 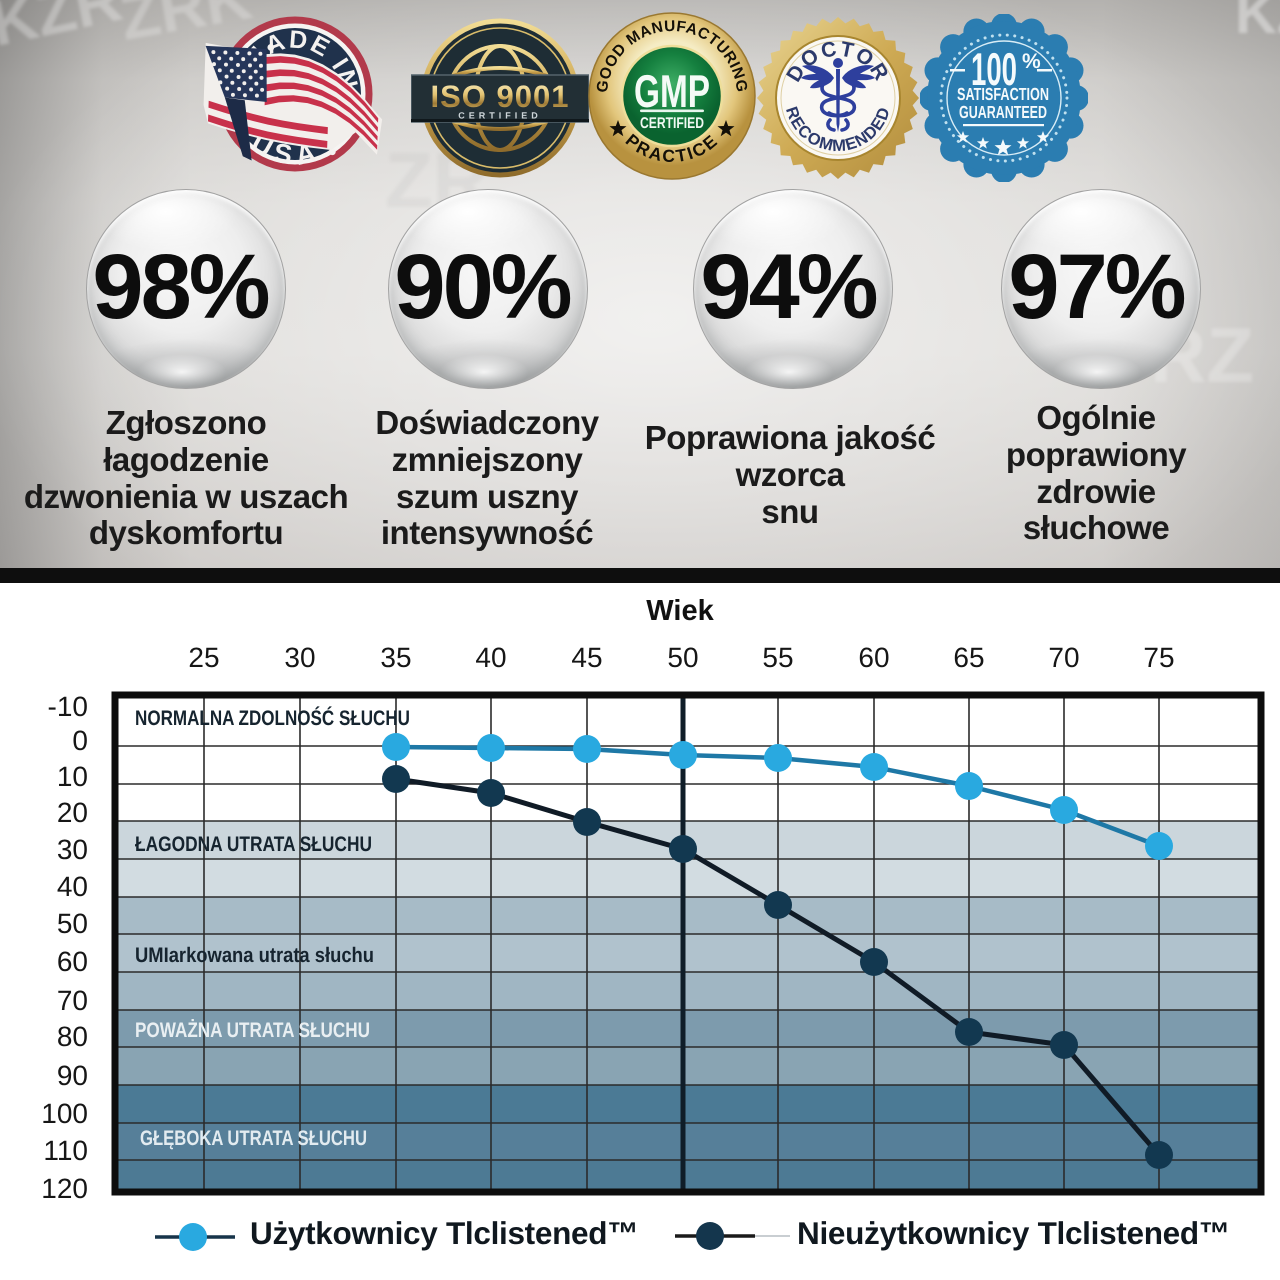 I want to click on svg-text: Użytkownicy Tlclistened™, so click(x=444, y=1233).